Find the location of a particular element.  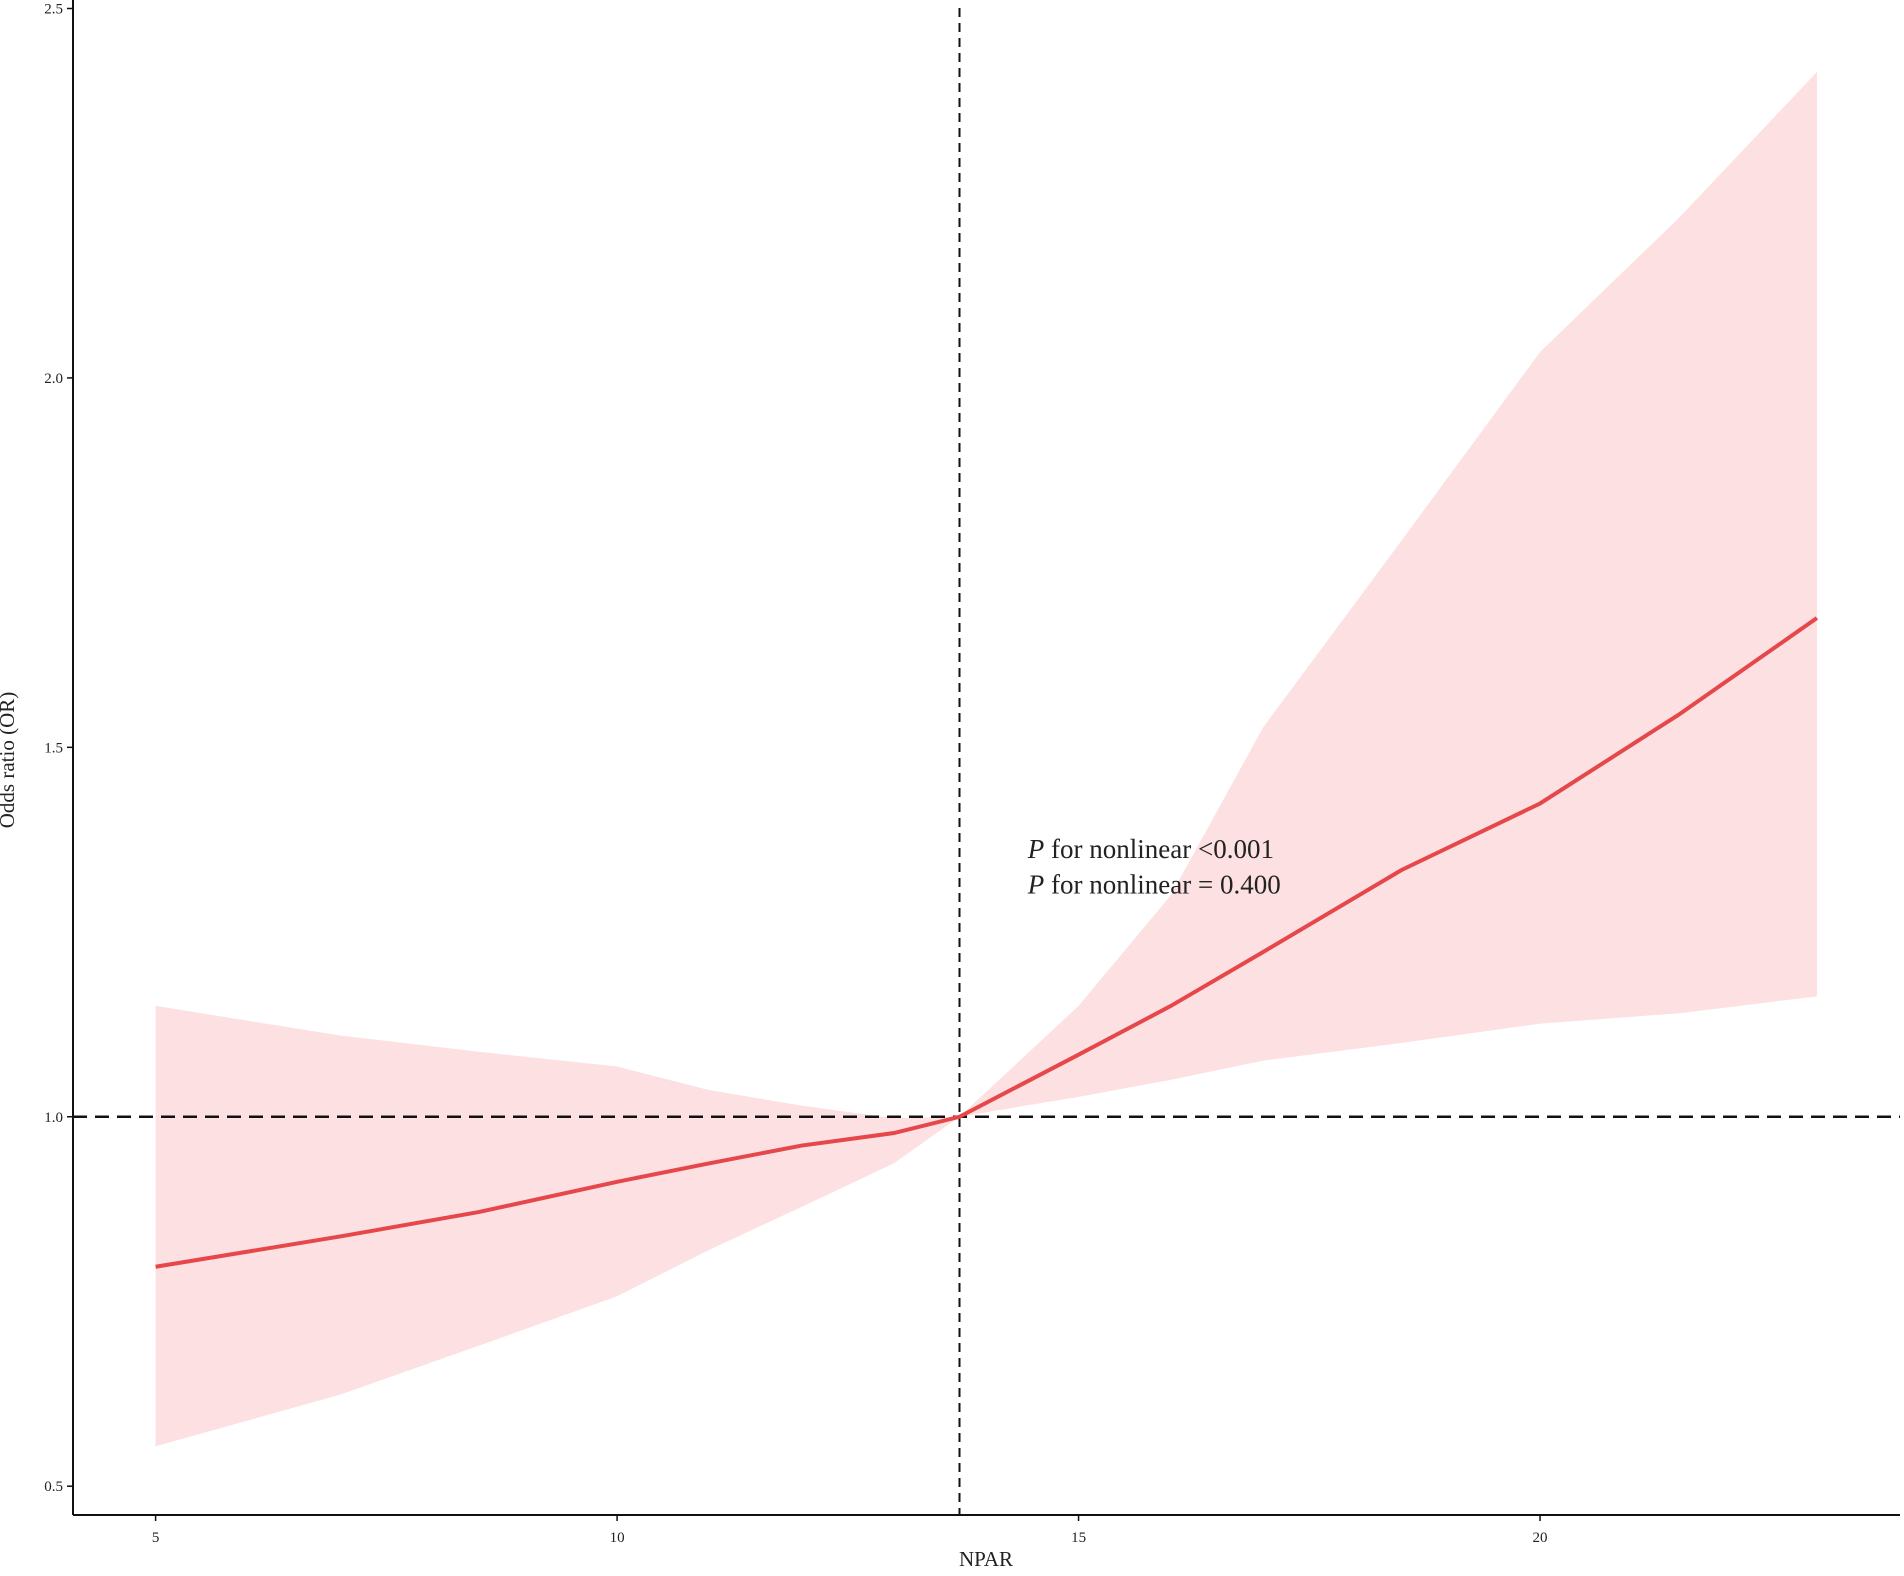

x-tick-label: 5 is located at coordinates (156, 1538).